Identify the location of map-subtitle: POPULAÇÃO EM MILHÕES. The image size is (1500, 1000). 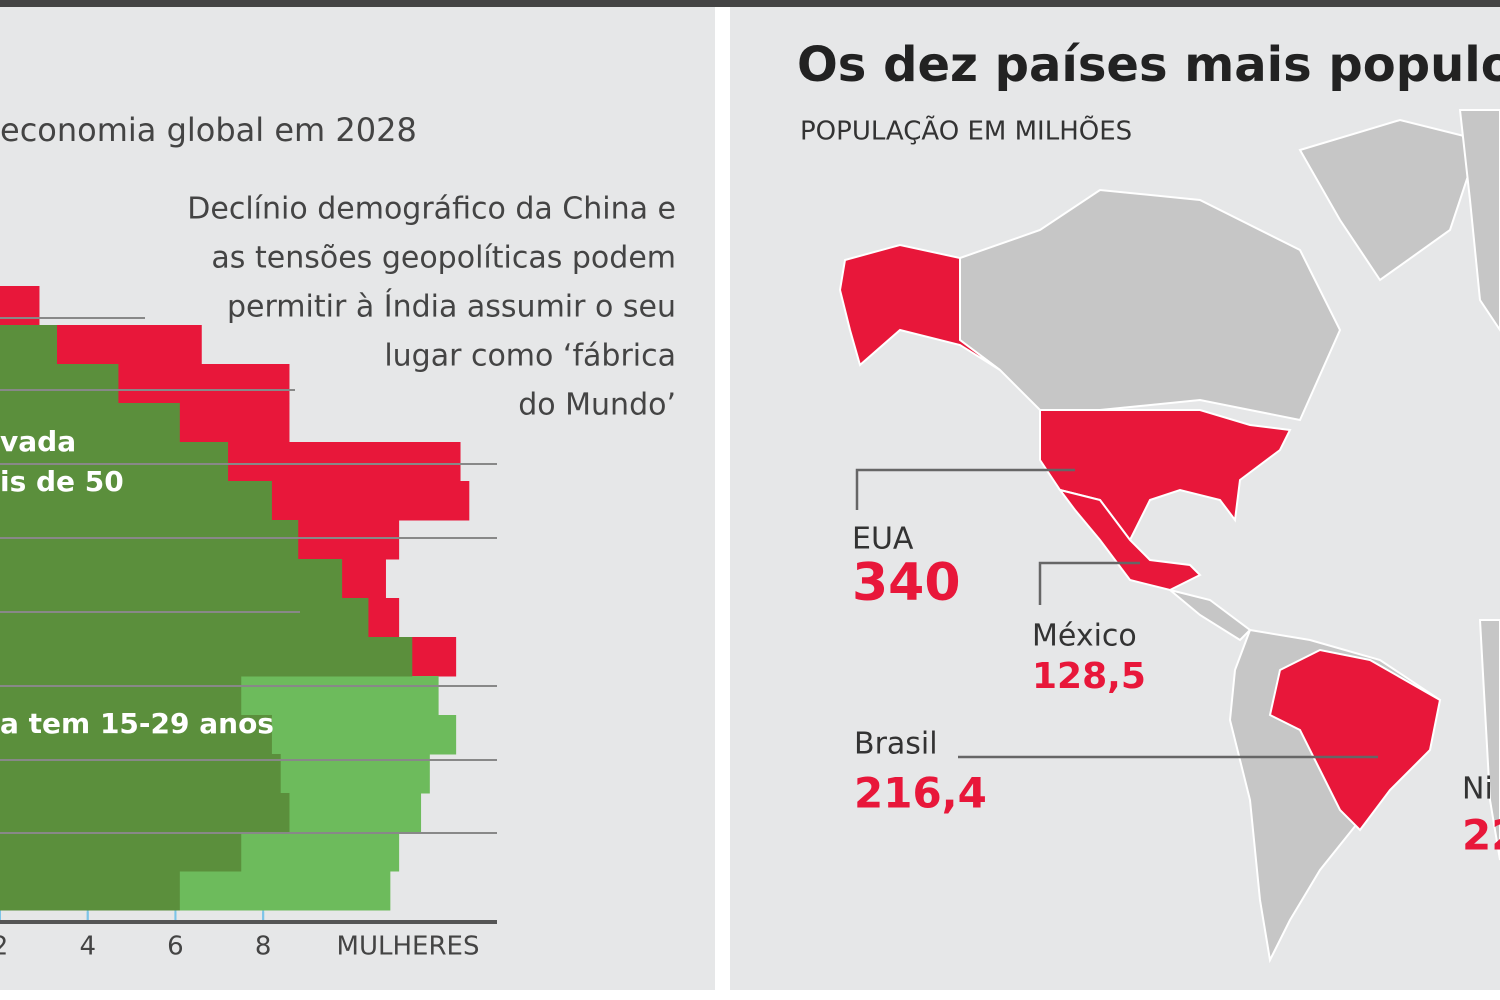
(966, 131).